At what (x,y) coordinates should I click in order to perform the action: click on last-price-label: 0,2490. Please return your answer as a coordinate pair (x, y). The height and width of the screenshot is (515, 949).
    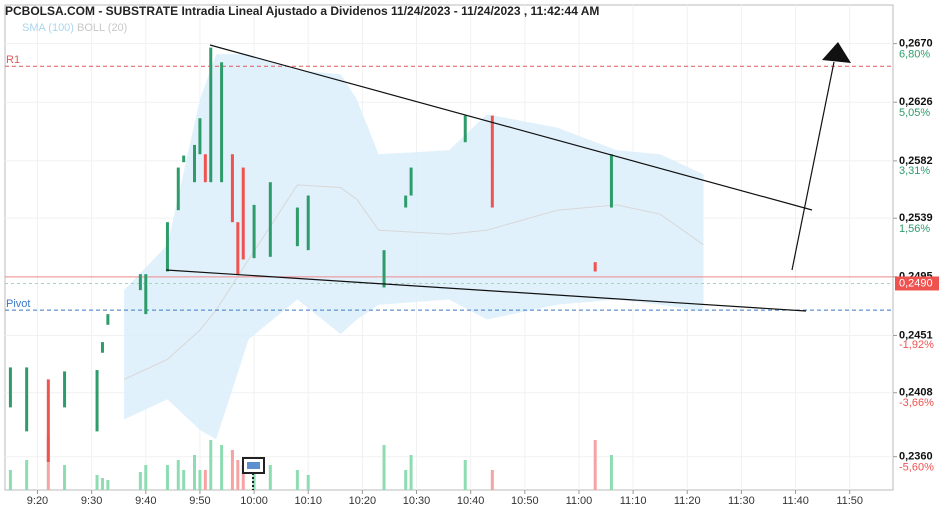
    Looking at the image, I should click on (916, 283).